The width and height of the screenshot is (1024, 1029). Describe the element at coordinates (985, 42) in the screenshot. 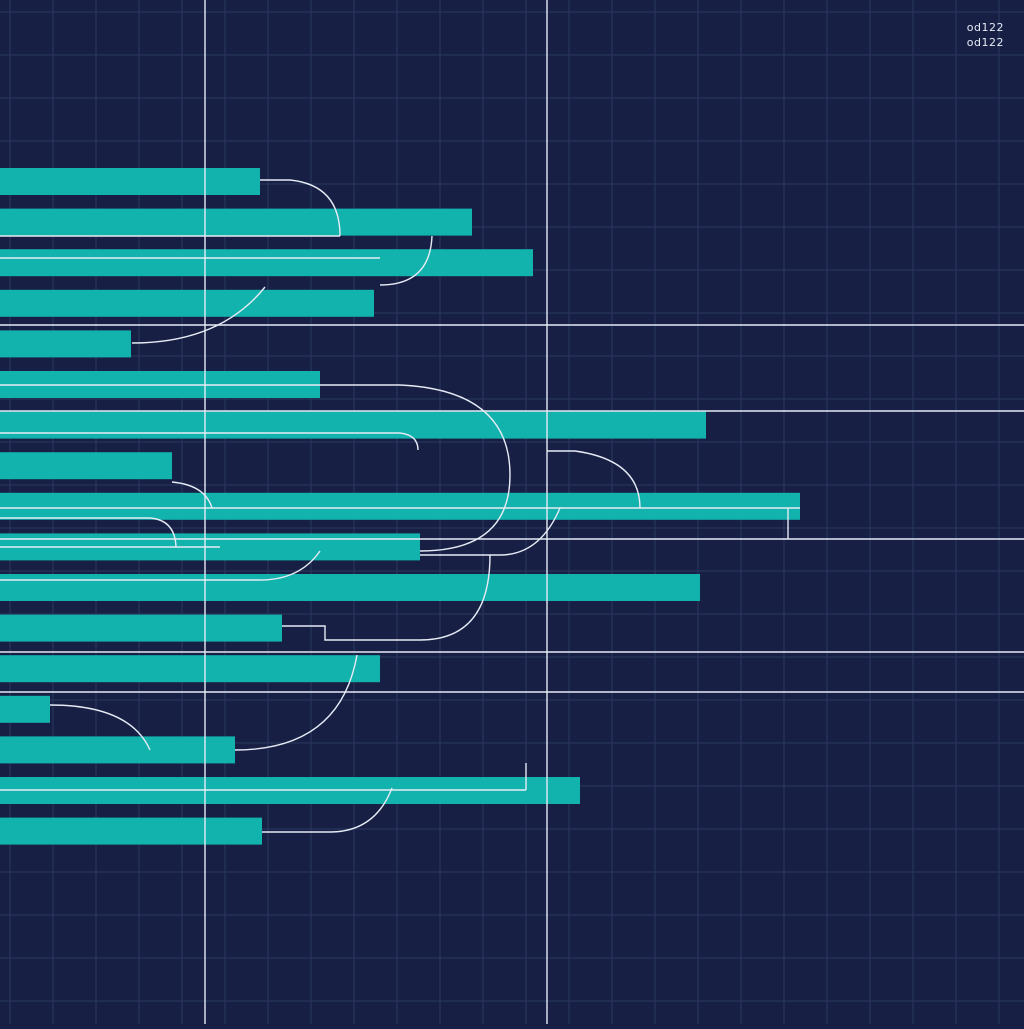

I see `corner-label-line-2: od122` at that location.